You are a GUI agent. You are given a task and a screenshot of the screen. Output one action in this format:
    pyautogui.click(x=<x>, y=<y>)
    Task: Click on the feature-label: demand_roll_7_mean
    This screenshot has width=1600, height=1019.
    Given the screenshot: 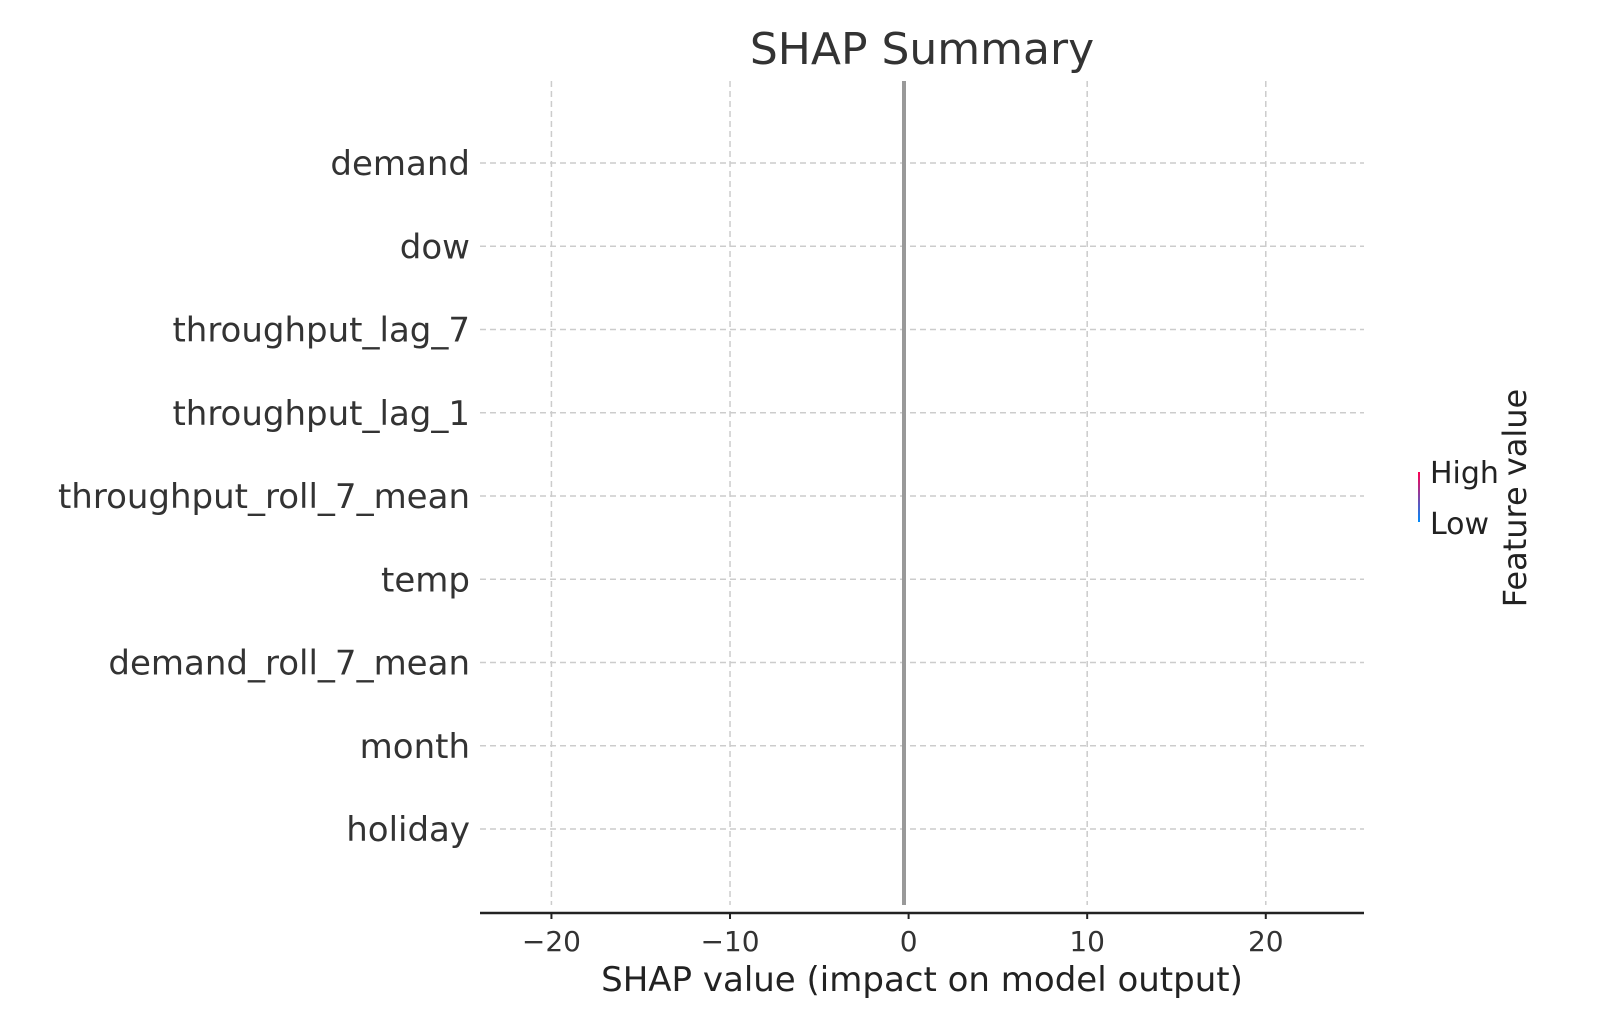 What is the action you would take?
    pyautogui.click(x=289, y=664)
    